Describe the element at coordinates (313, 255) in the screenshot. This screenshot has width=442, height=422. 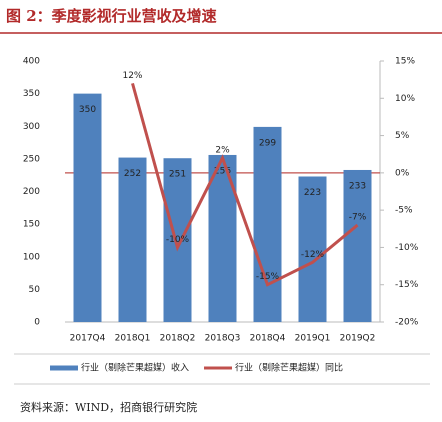
I see `line-label: -12%` at that location.